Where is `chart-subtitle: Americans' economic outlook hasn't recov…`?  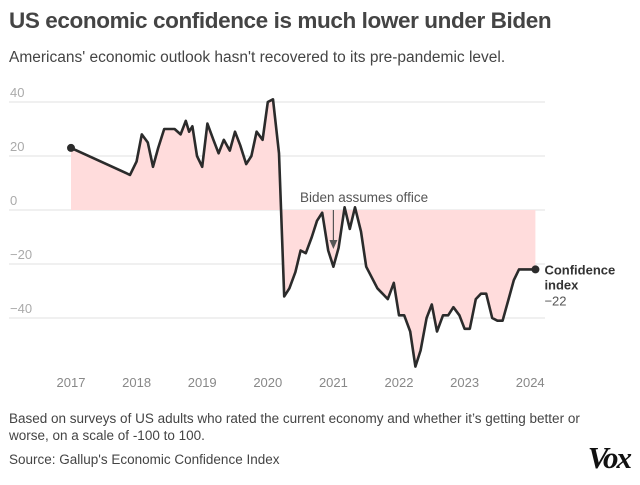
chart-subtitle: Americans' economic outlook hasn't recov… is located at coordinates (257, 57).